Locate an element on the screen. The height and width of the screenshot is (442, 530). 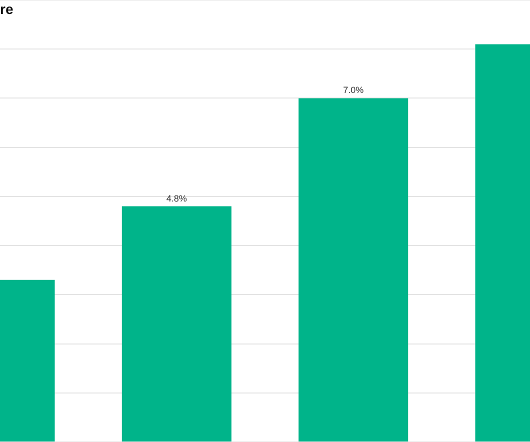
data-label: 7.0% is located at coordinates (353, 90).